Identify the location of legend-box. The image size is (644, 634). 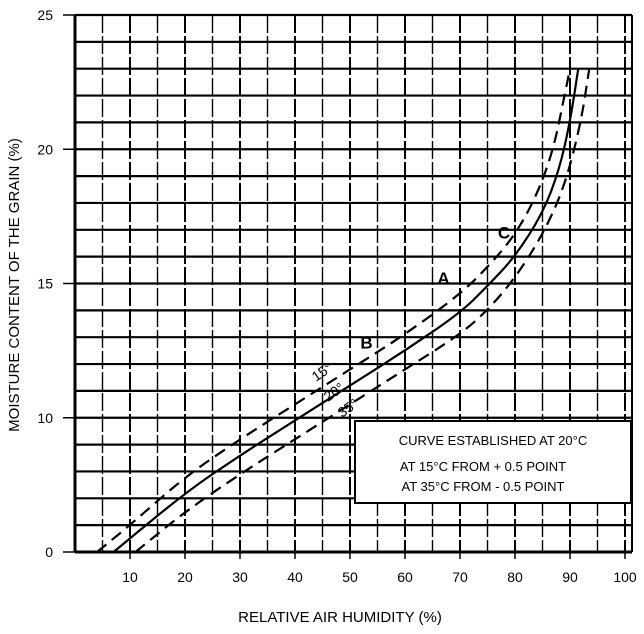
(493, 462).